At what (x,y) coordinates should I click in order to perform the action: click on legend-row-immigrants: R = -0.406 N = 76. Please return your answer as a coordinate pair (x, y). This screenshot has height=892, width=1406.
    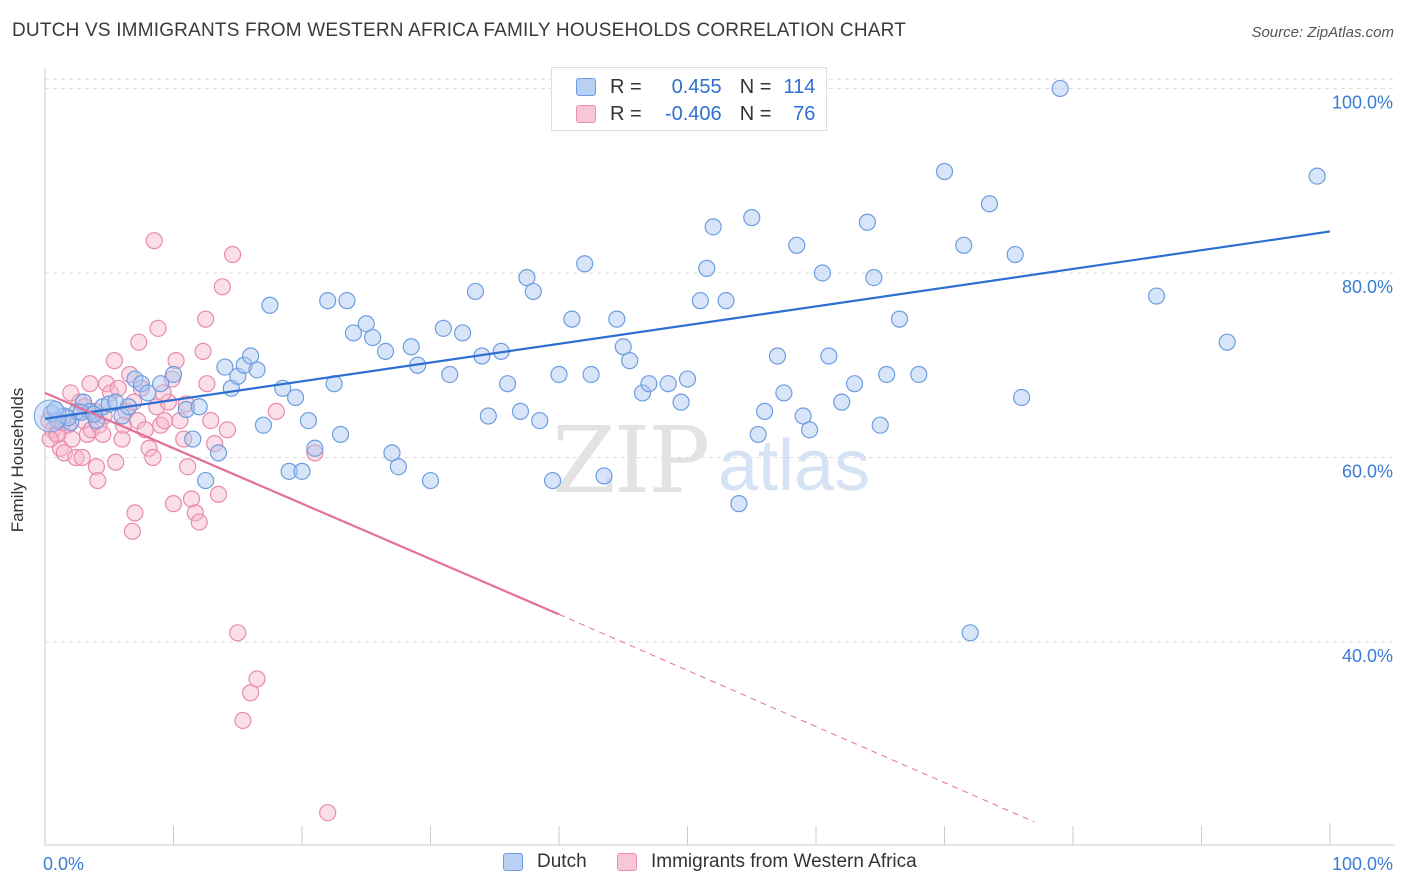
    Looking at the image, I should click on (695, 114).